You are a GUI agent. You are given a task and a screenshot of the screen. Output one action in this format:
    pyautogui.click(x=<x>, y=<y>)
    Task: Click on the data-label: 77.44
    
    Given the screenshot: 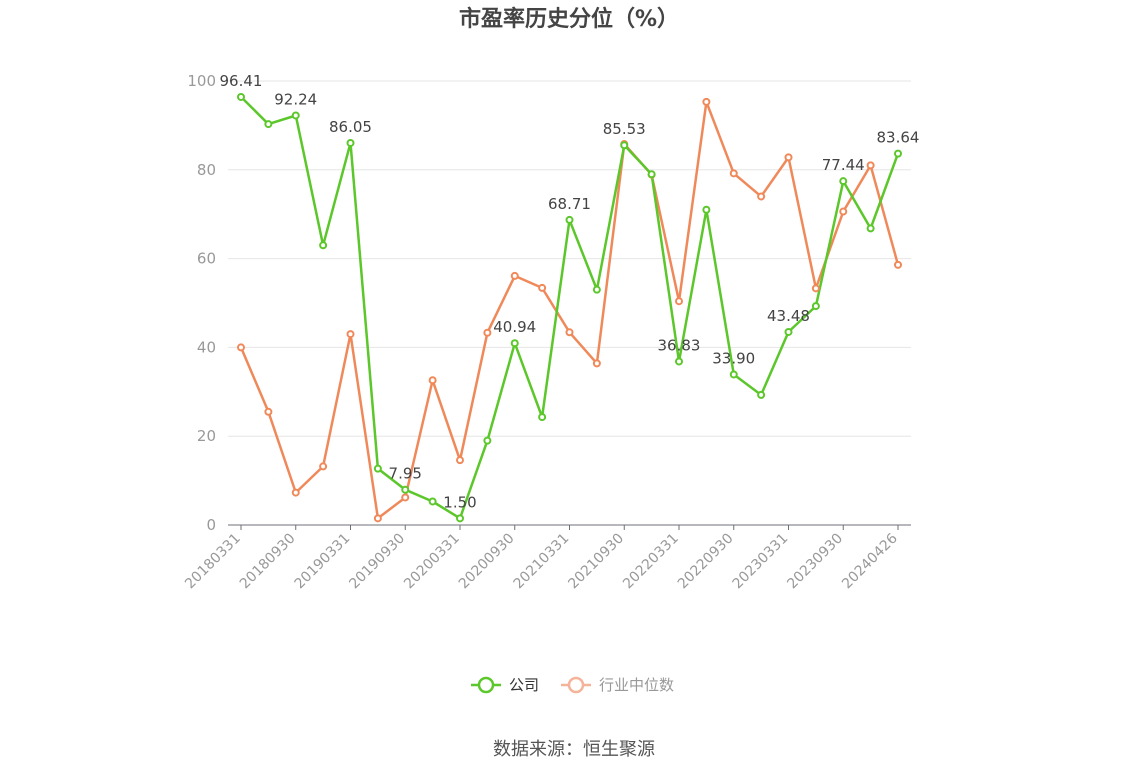 What is the action you would take?
    pyautogui.click(x=843, y=165)
    